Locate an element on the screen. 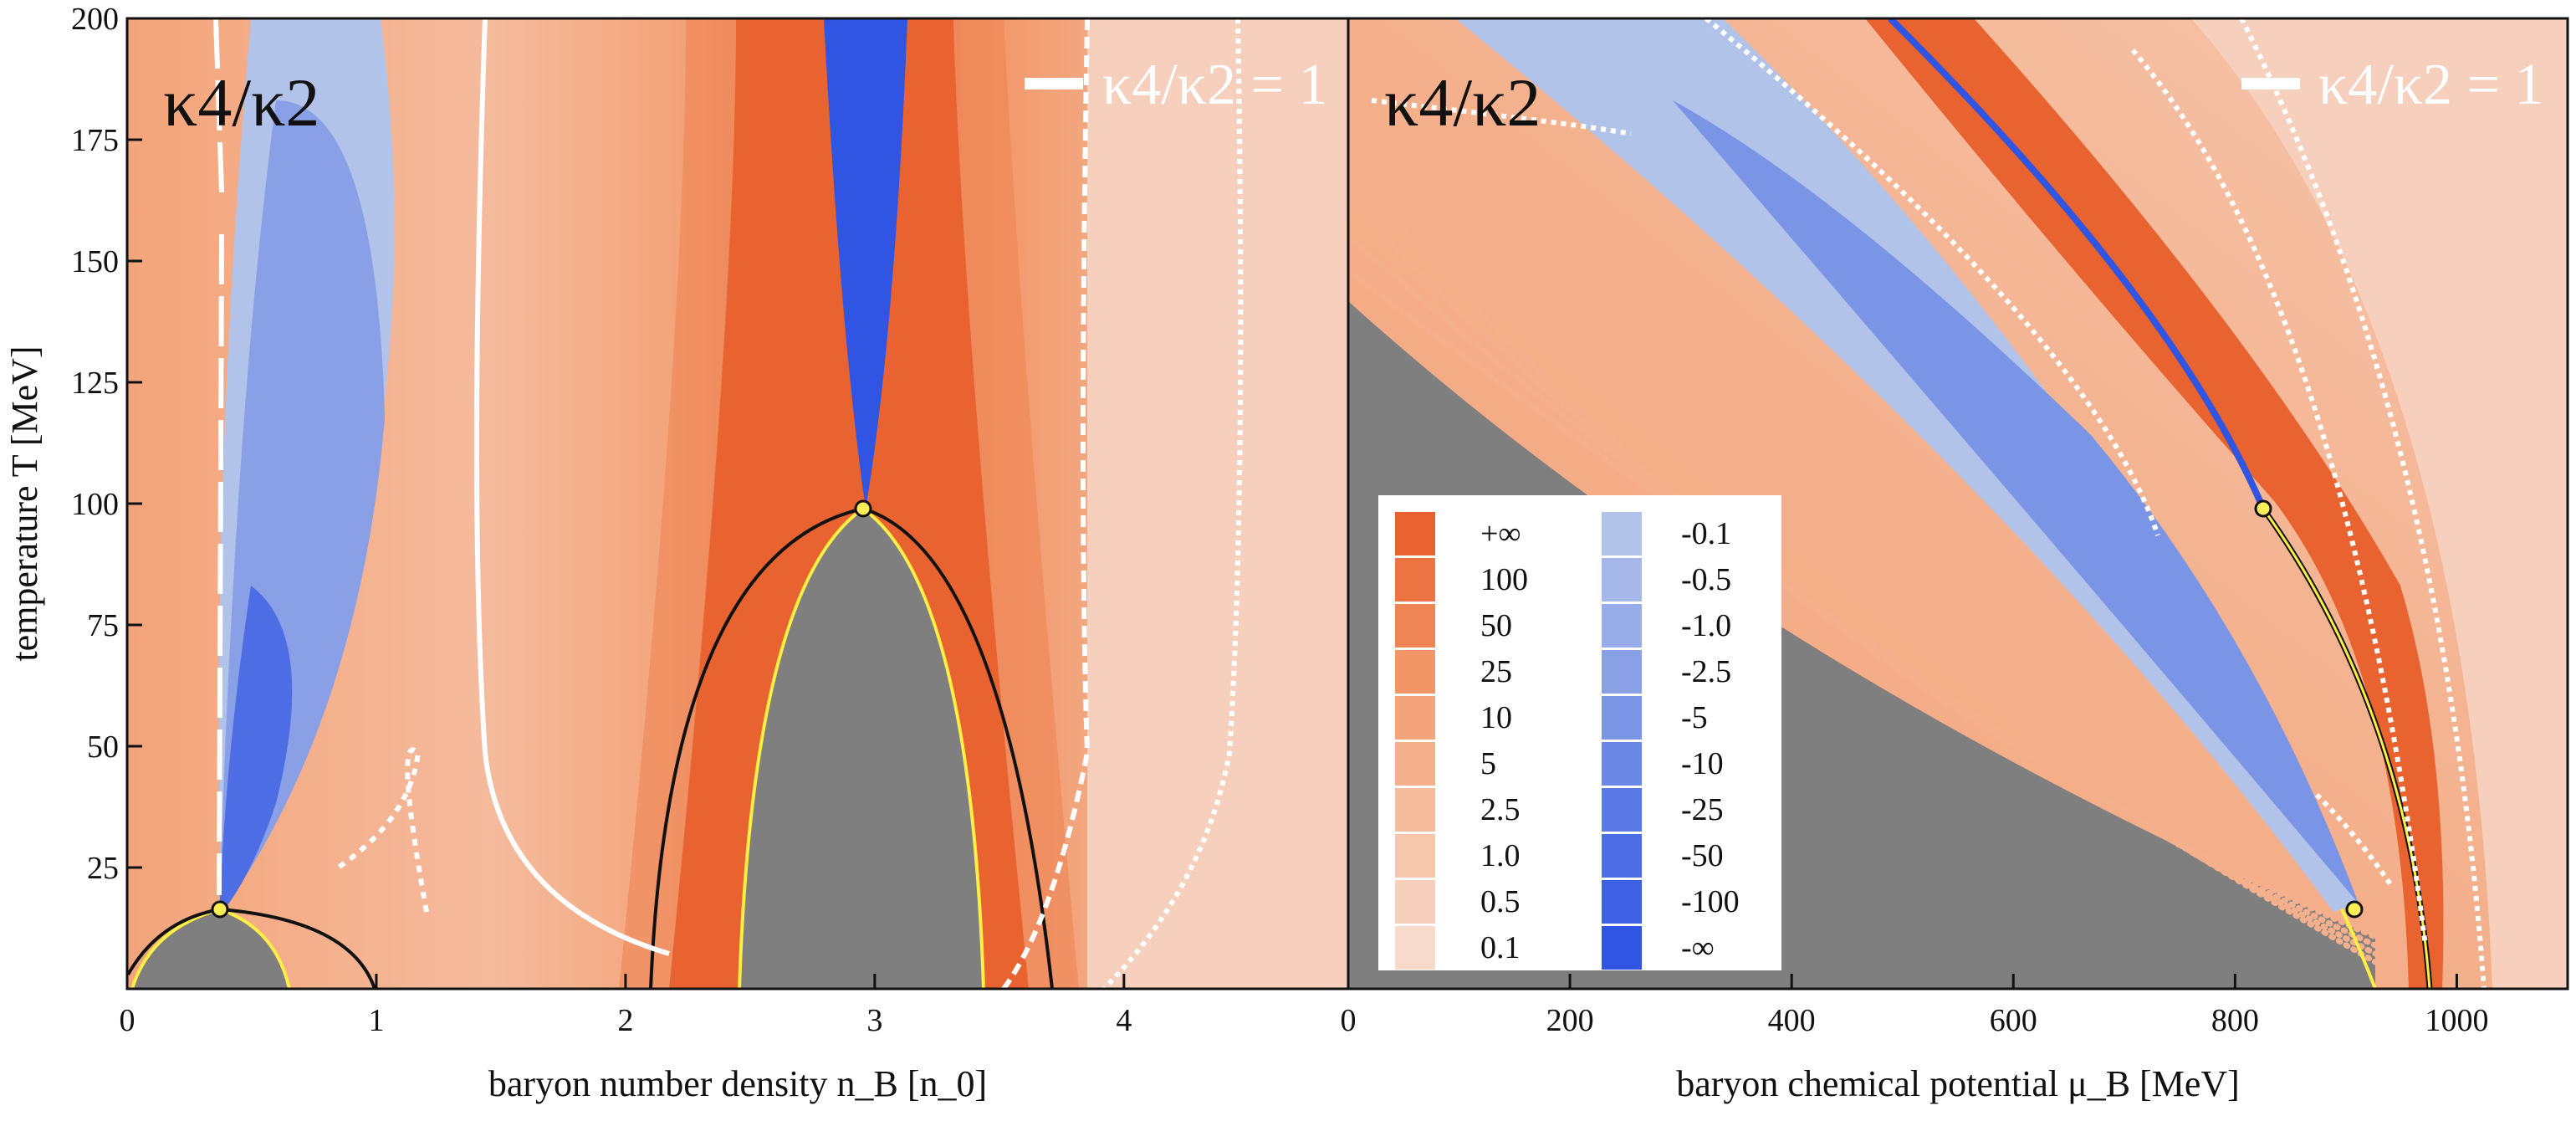  left-x-axis-title: baryon number density n_B [n_0] is located at coordinates (737, 1084).